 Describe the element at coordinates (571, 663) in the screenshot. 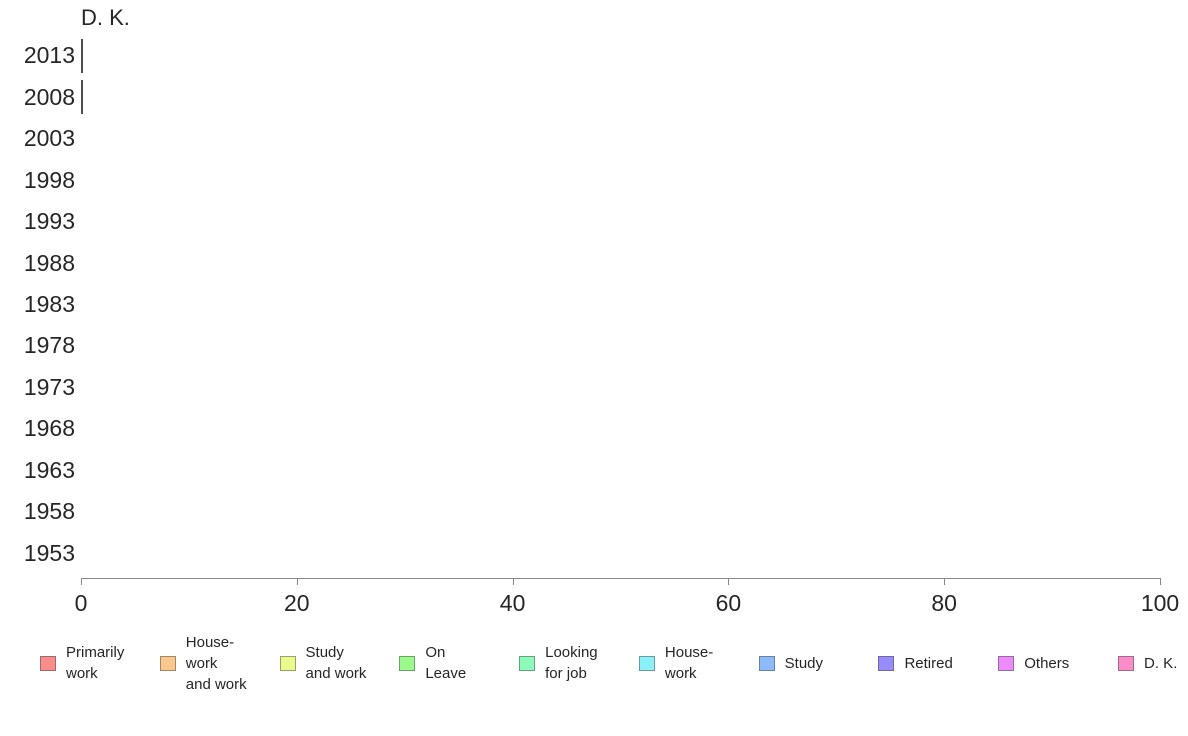

I see `legend-item-label: Looking for job` at that location.